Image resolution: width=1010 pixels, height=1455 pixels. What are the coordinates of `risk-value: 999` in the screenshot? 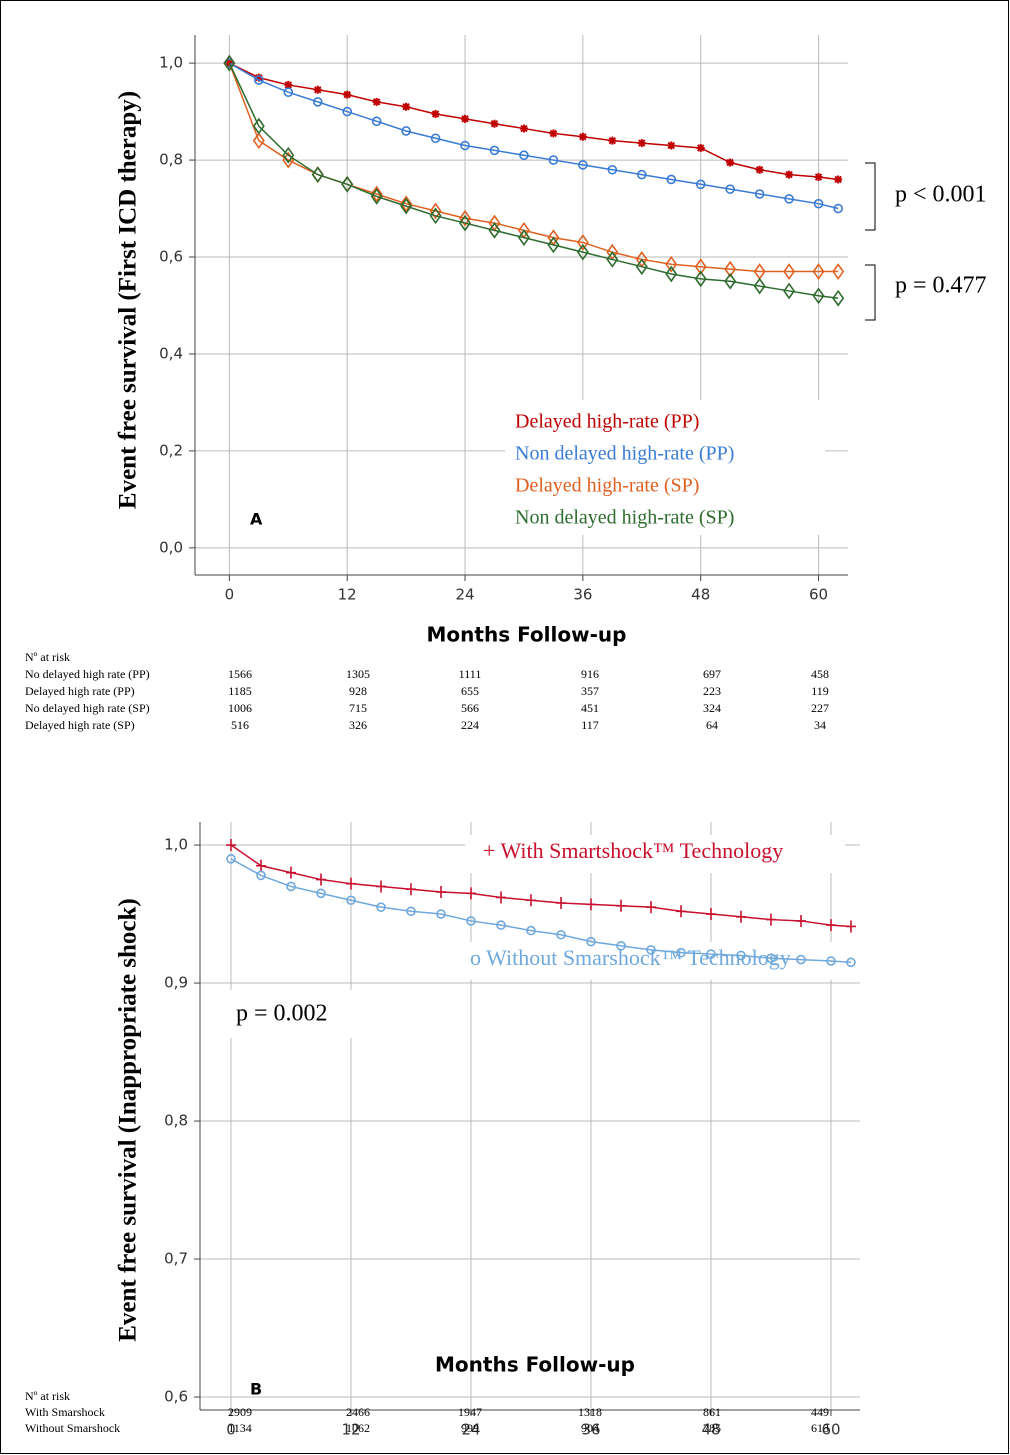 It's located at (470, 1428).